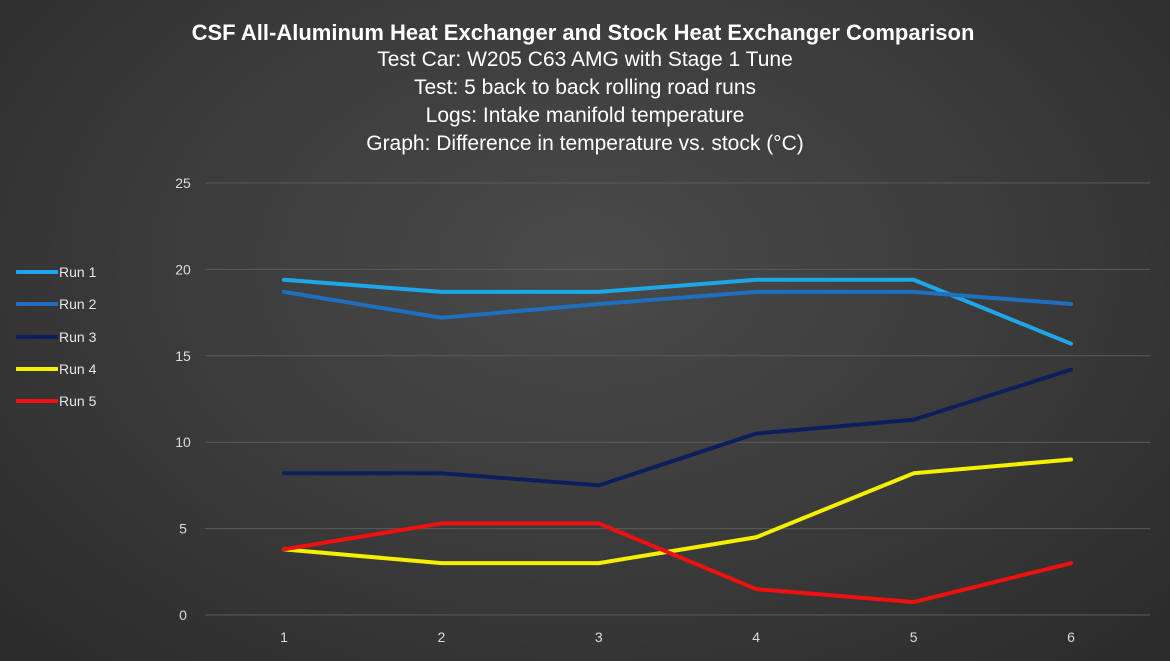  I want to click on legend-item: Run 3, so click(56, 337).